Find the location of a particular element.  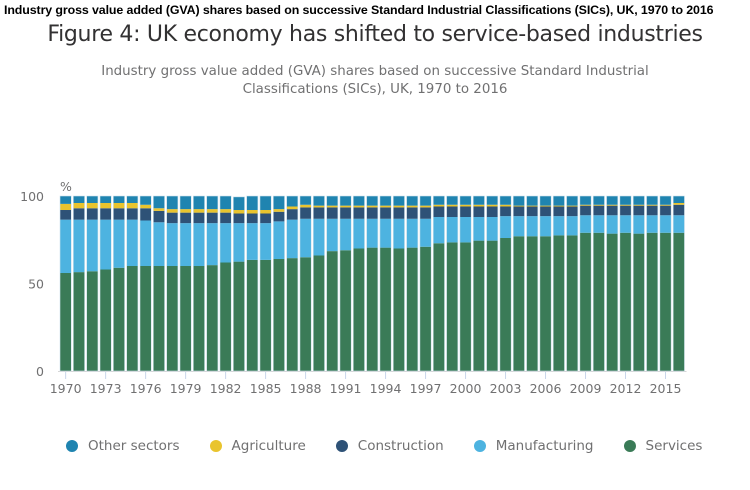

bar-stack-2007 is located at coordinates (558, 283).